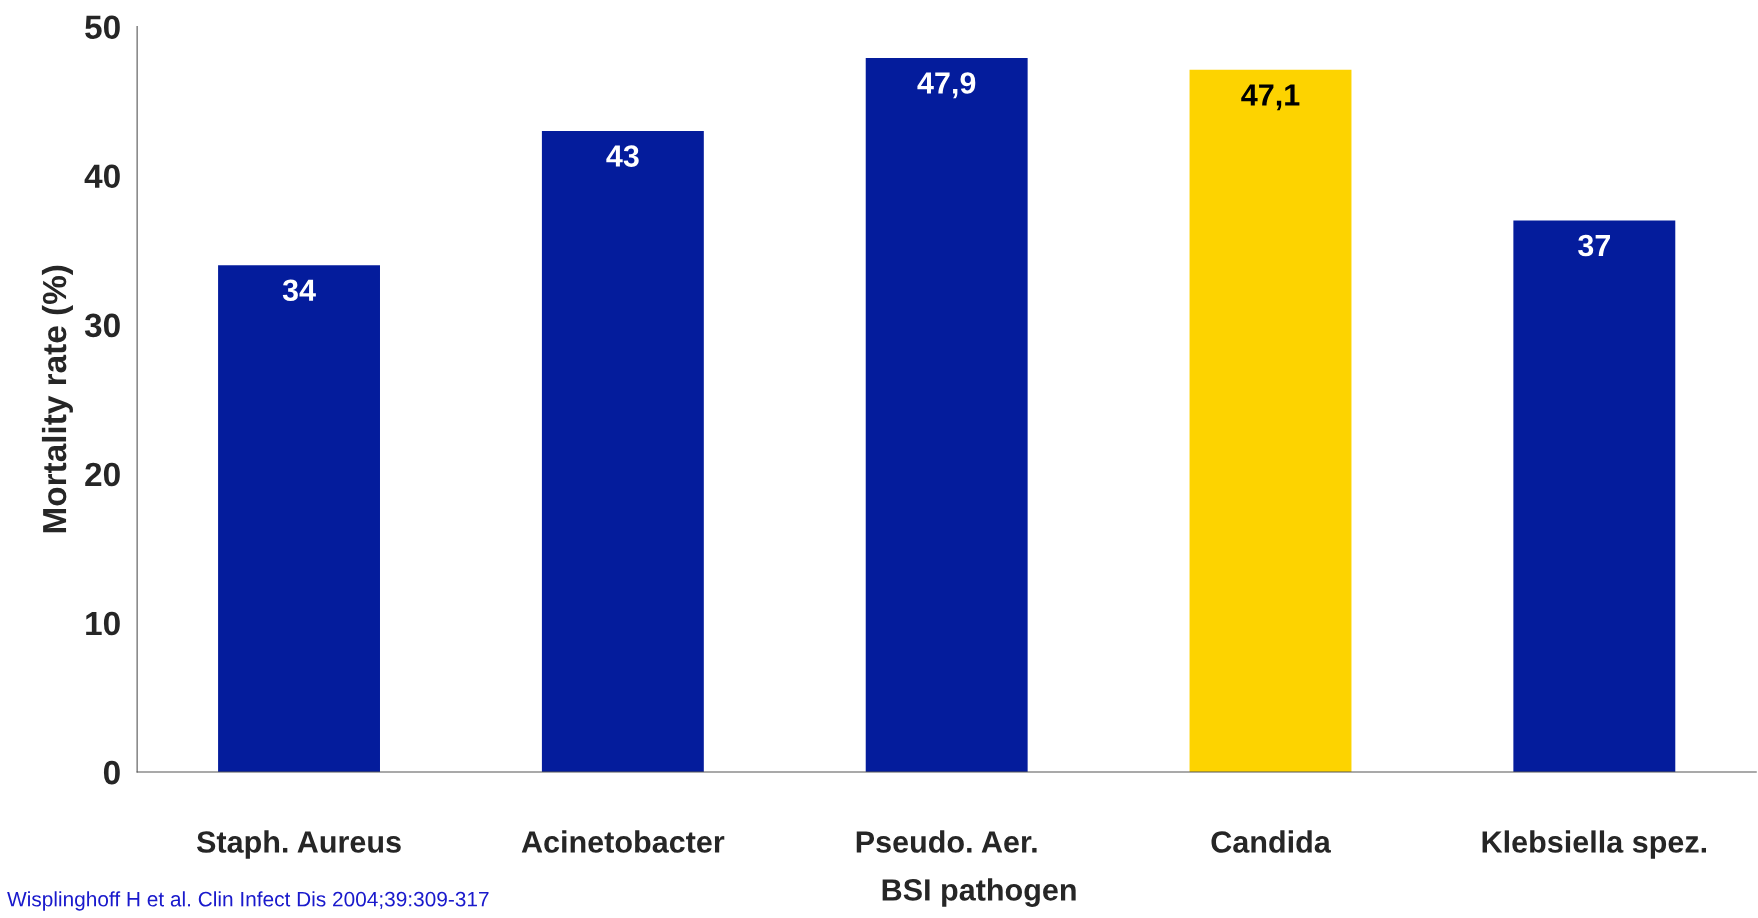 The image size is (1758, 918). Describe the element at coordinates (102, 176) in the screenshot. I see `y-tick-label: 40` at that location.